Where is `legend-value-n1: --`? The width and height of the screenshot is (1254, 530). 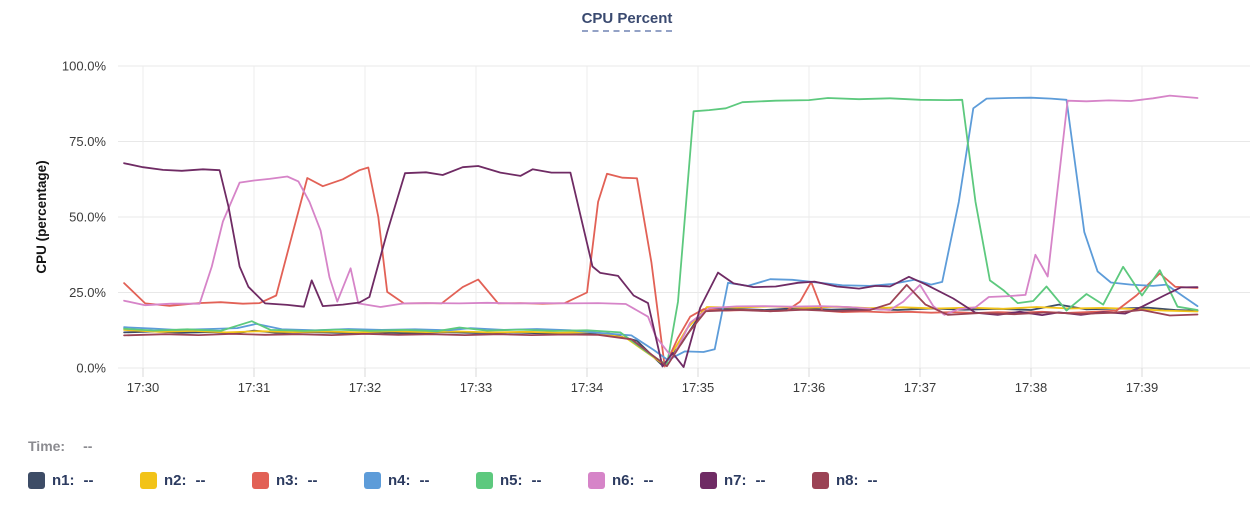 legend-value-n1: -- is located at coordinates (88, 480).